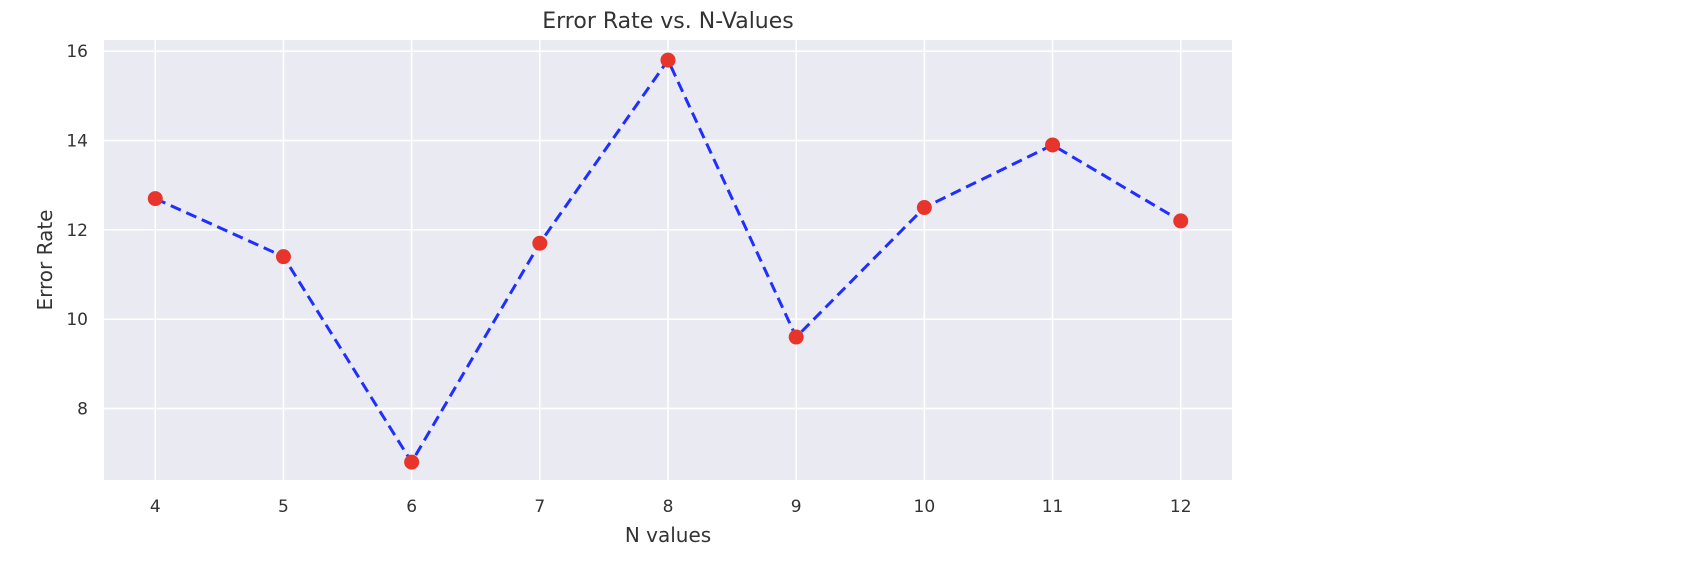  I want to click on x-tick-label: 8, so click(668, 507).